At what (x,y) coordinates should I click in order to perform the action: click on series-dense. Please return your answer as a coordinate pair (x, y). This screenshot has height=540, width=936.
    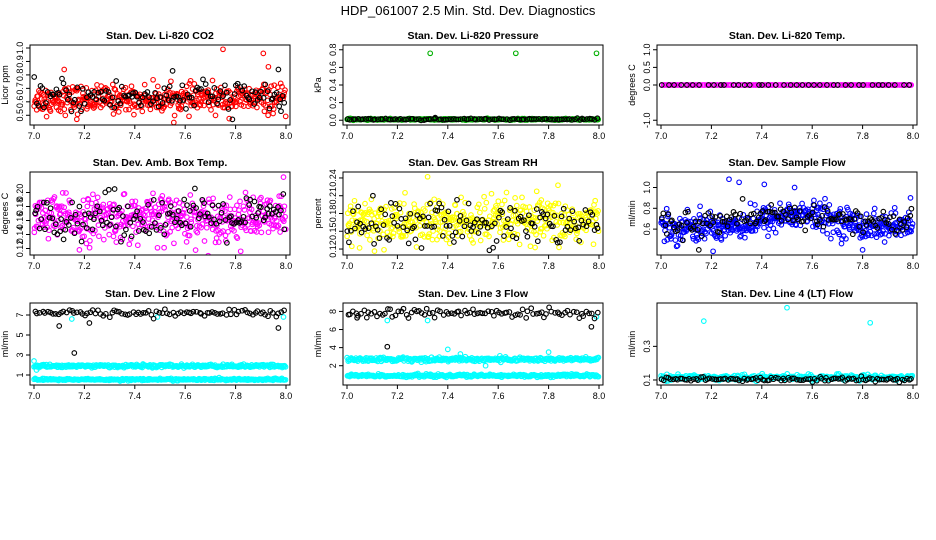
    Looking at the image, I should click on (787, 215).